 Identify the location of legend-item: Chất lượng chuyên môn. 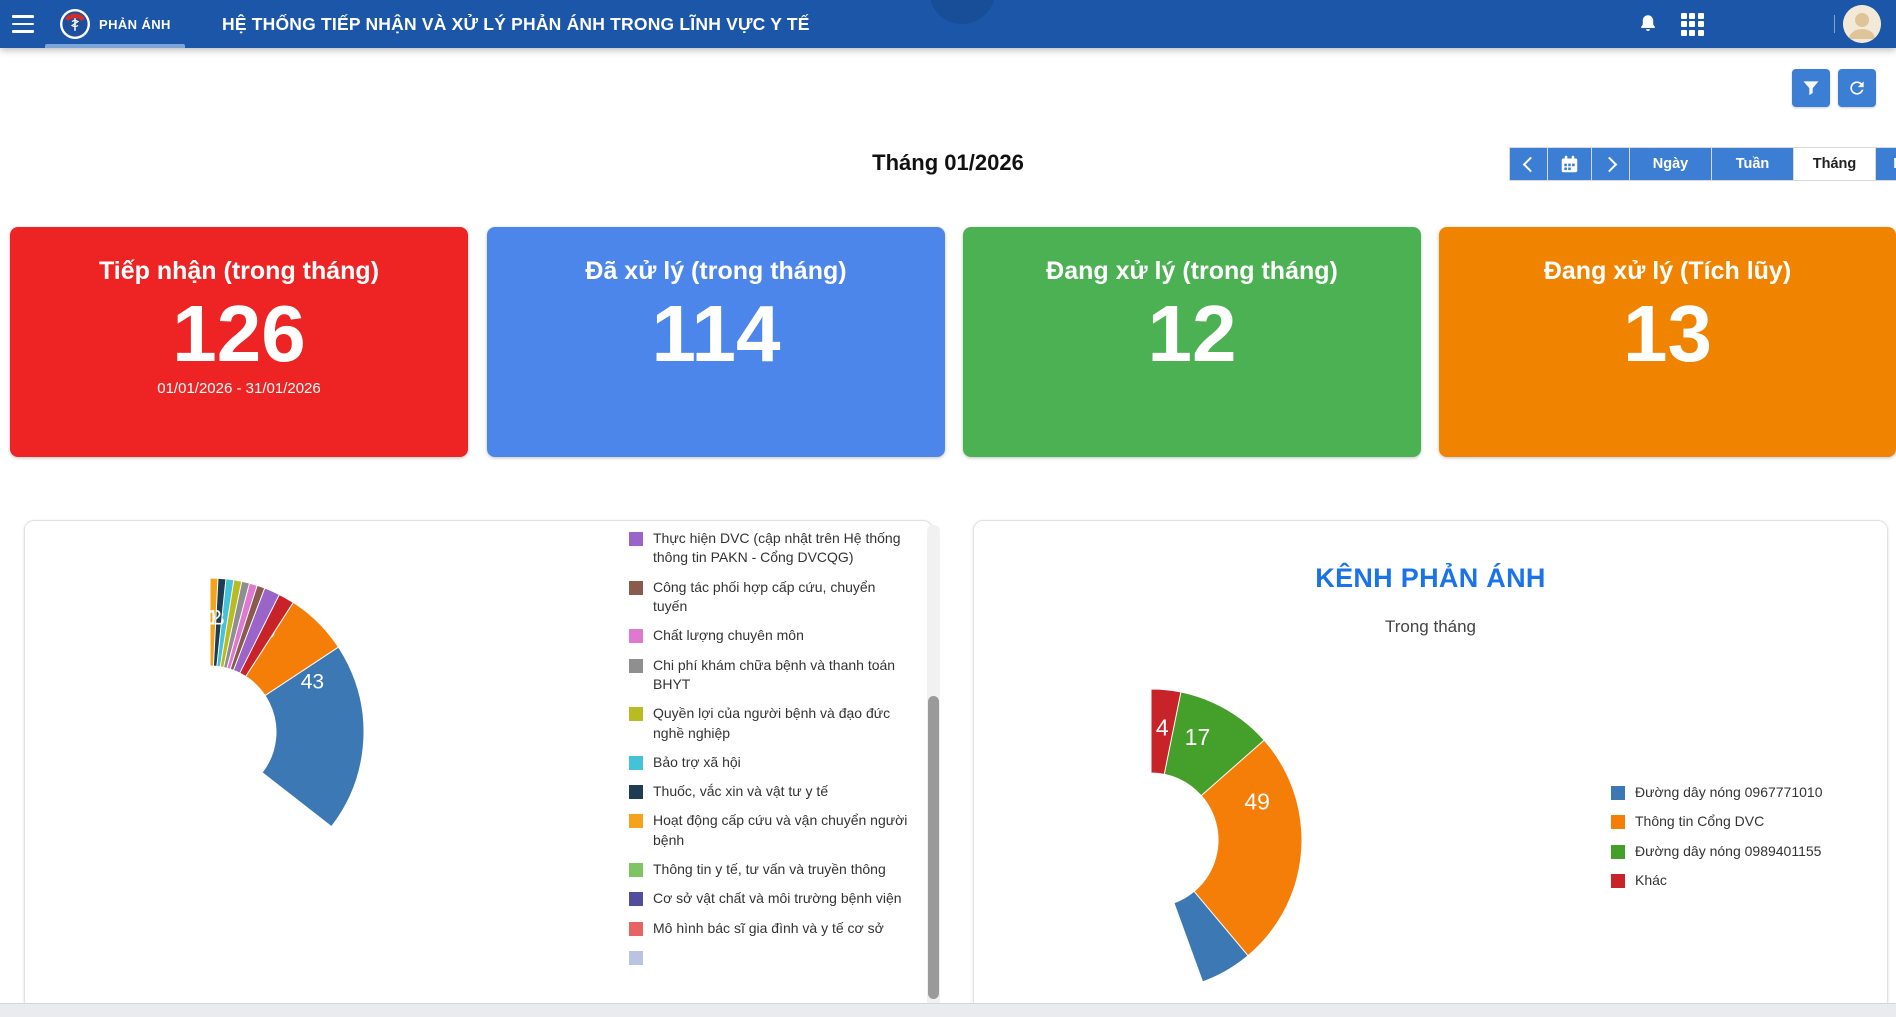
(779, 635).